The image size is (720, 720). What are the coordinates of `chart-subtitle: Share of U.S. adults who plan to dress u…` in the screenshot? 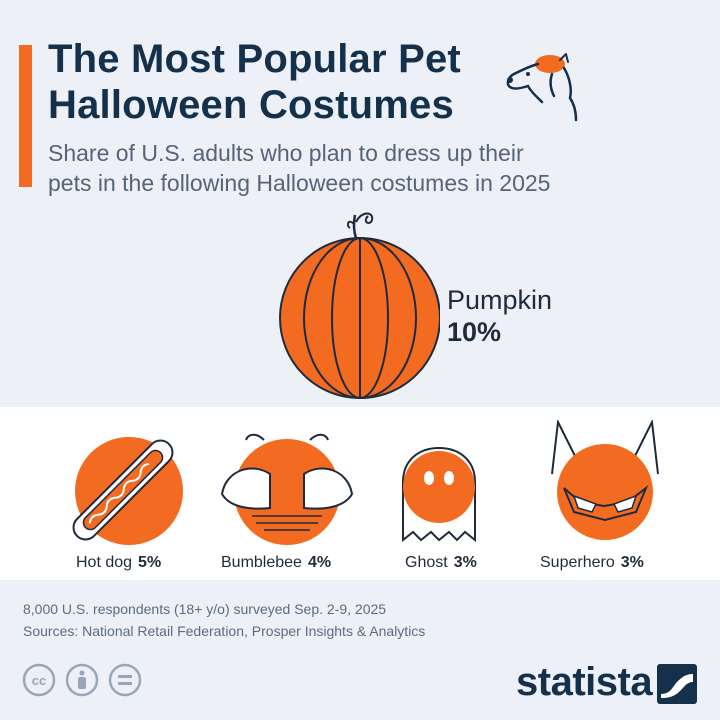 It's located at (299, 168).